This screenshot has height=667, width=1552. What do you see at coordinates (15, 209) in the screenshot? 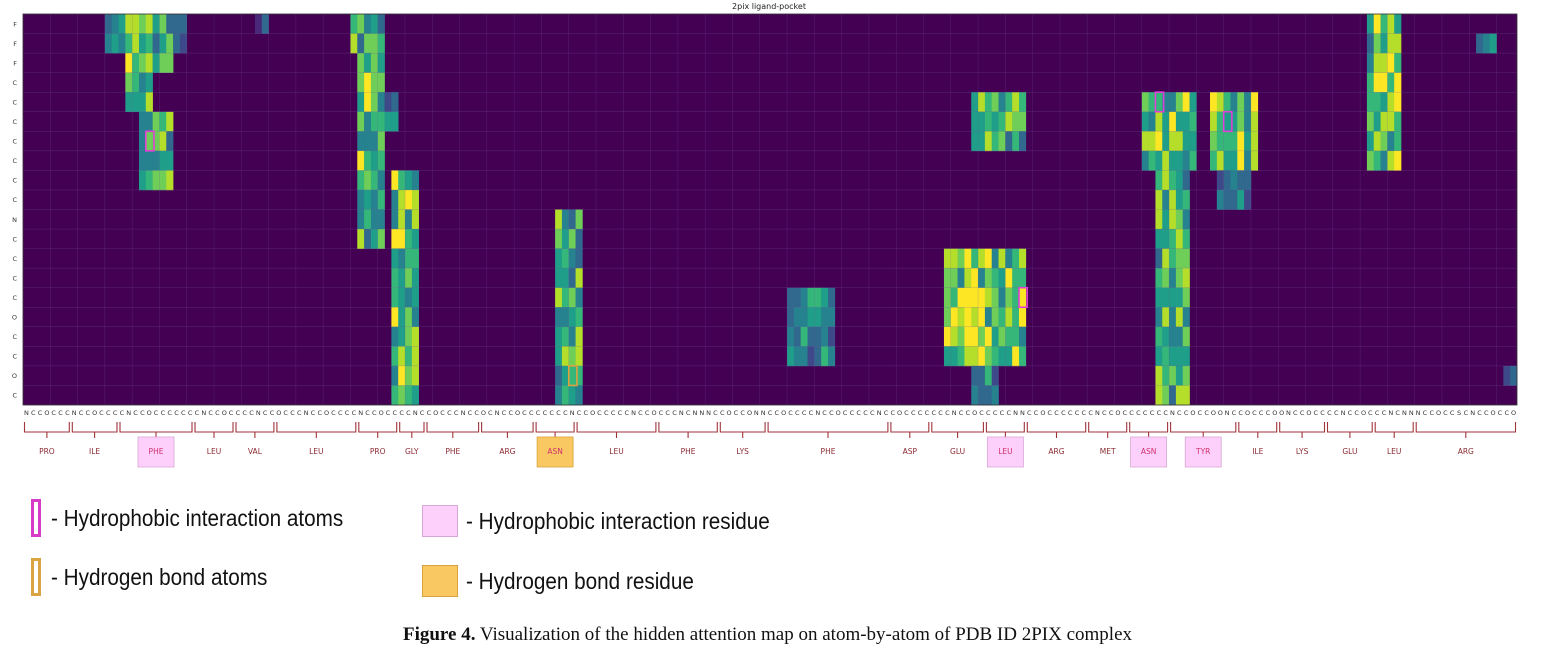
I see `y-axis-atom-labels: F F F C C C C C C C N C C C C O C C O C` at bounding box center [15, 209].